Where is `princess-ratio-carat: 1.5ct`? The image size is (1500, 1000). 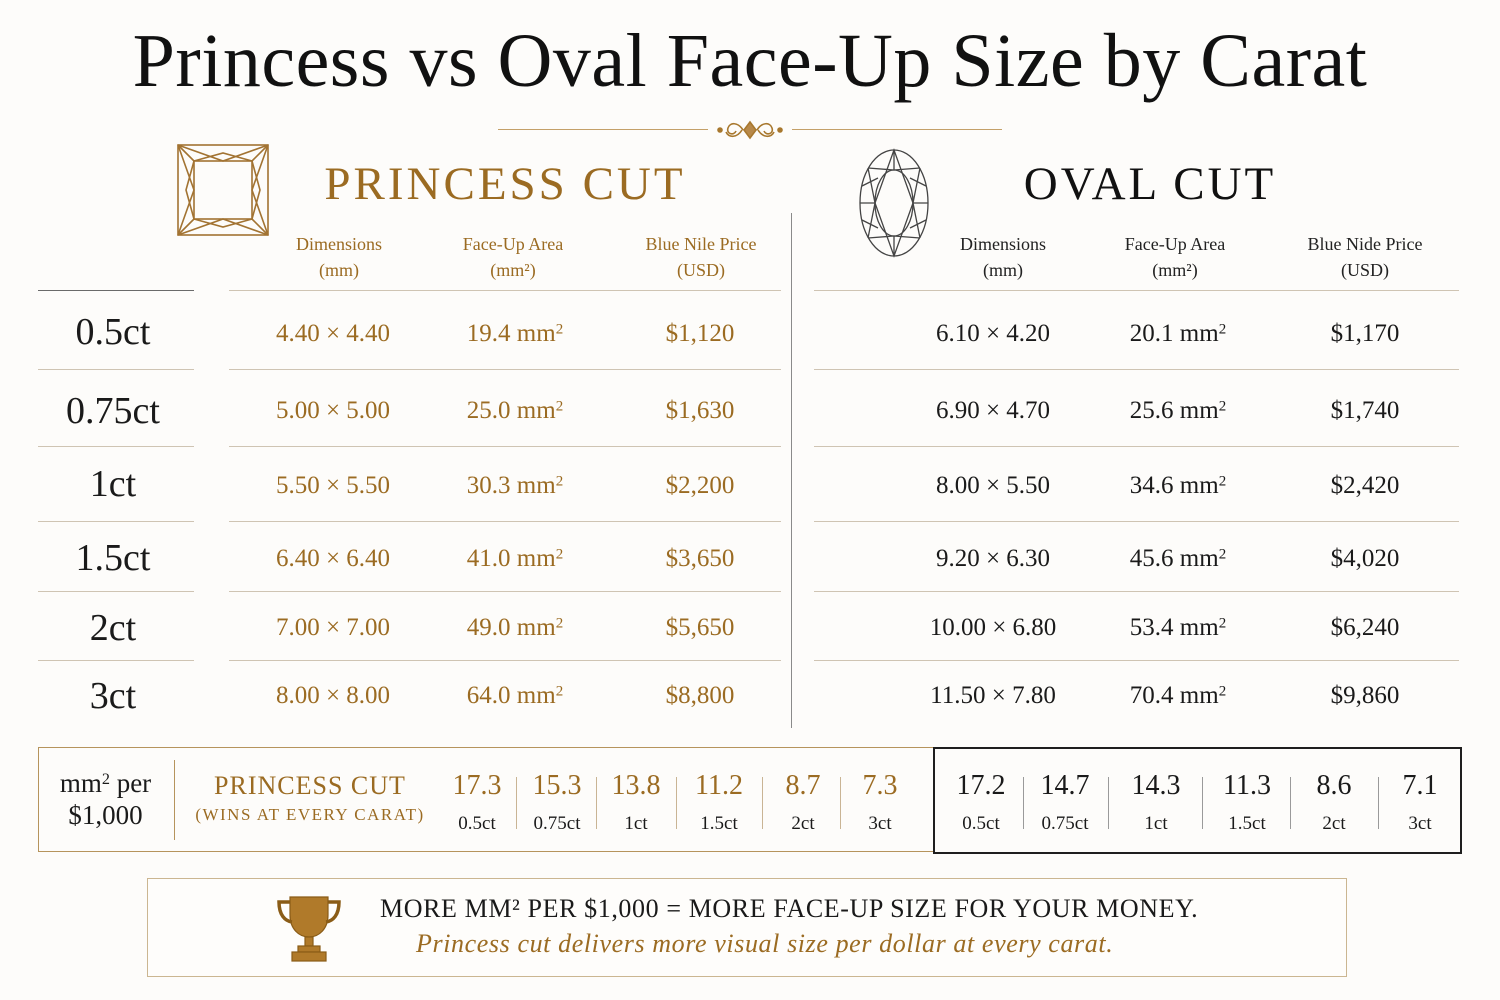
princess-ratio-carat: 1.5ct is located at coordinates (719, 823).